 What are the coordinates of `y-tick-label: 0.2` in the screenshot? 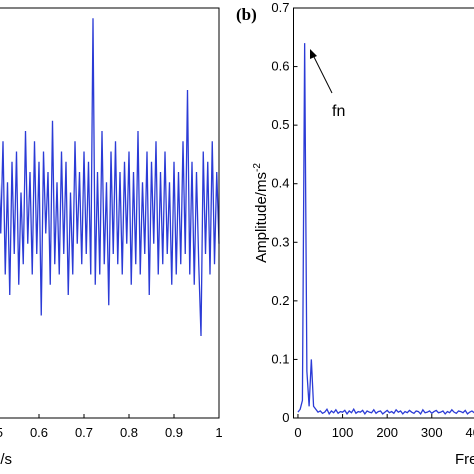 It's located at (280, 300).